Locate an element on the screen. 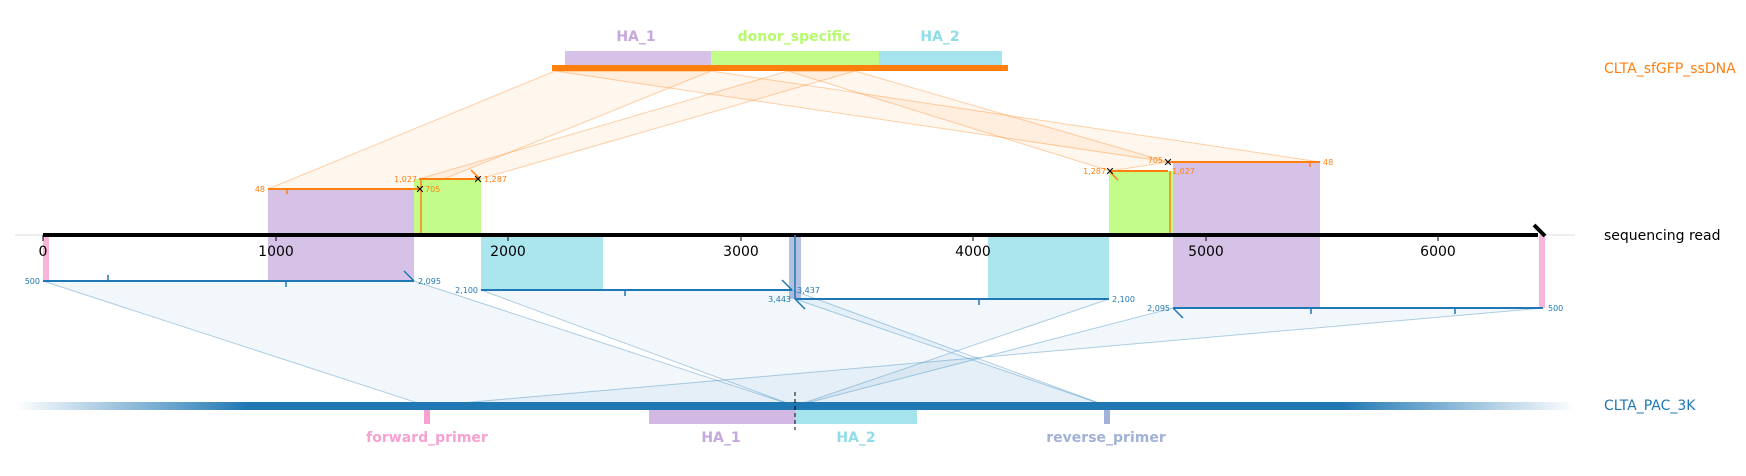  a1-end-label: 705 is located at coordinates (432, 189).